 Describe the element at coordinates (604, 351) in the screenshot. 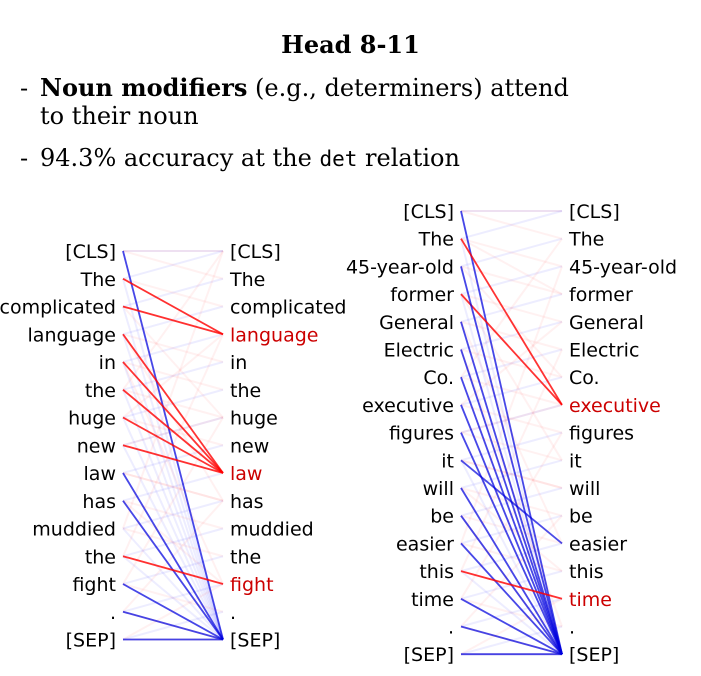

I see `target-token: Electric` at that location.